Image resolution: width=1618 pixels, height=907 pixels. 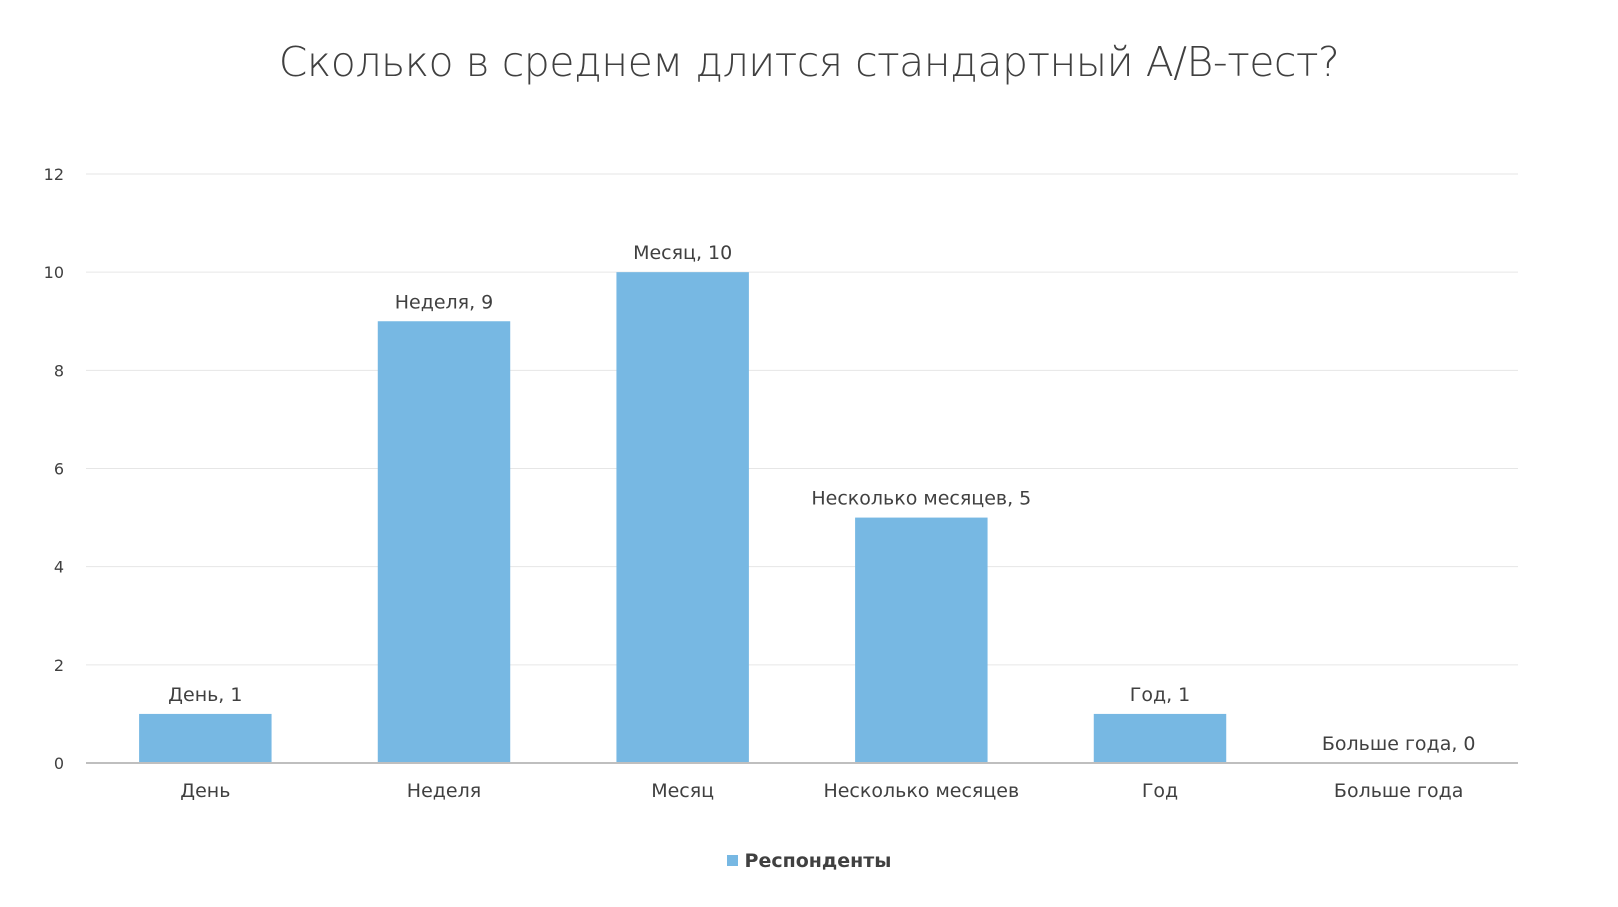 I want to click on legend: Респонденты, so click(x=809, y=861).